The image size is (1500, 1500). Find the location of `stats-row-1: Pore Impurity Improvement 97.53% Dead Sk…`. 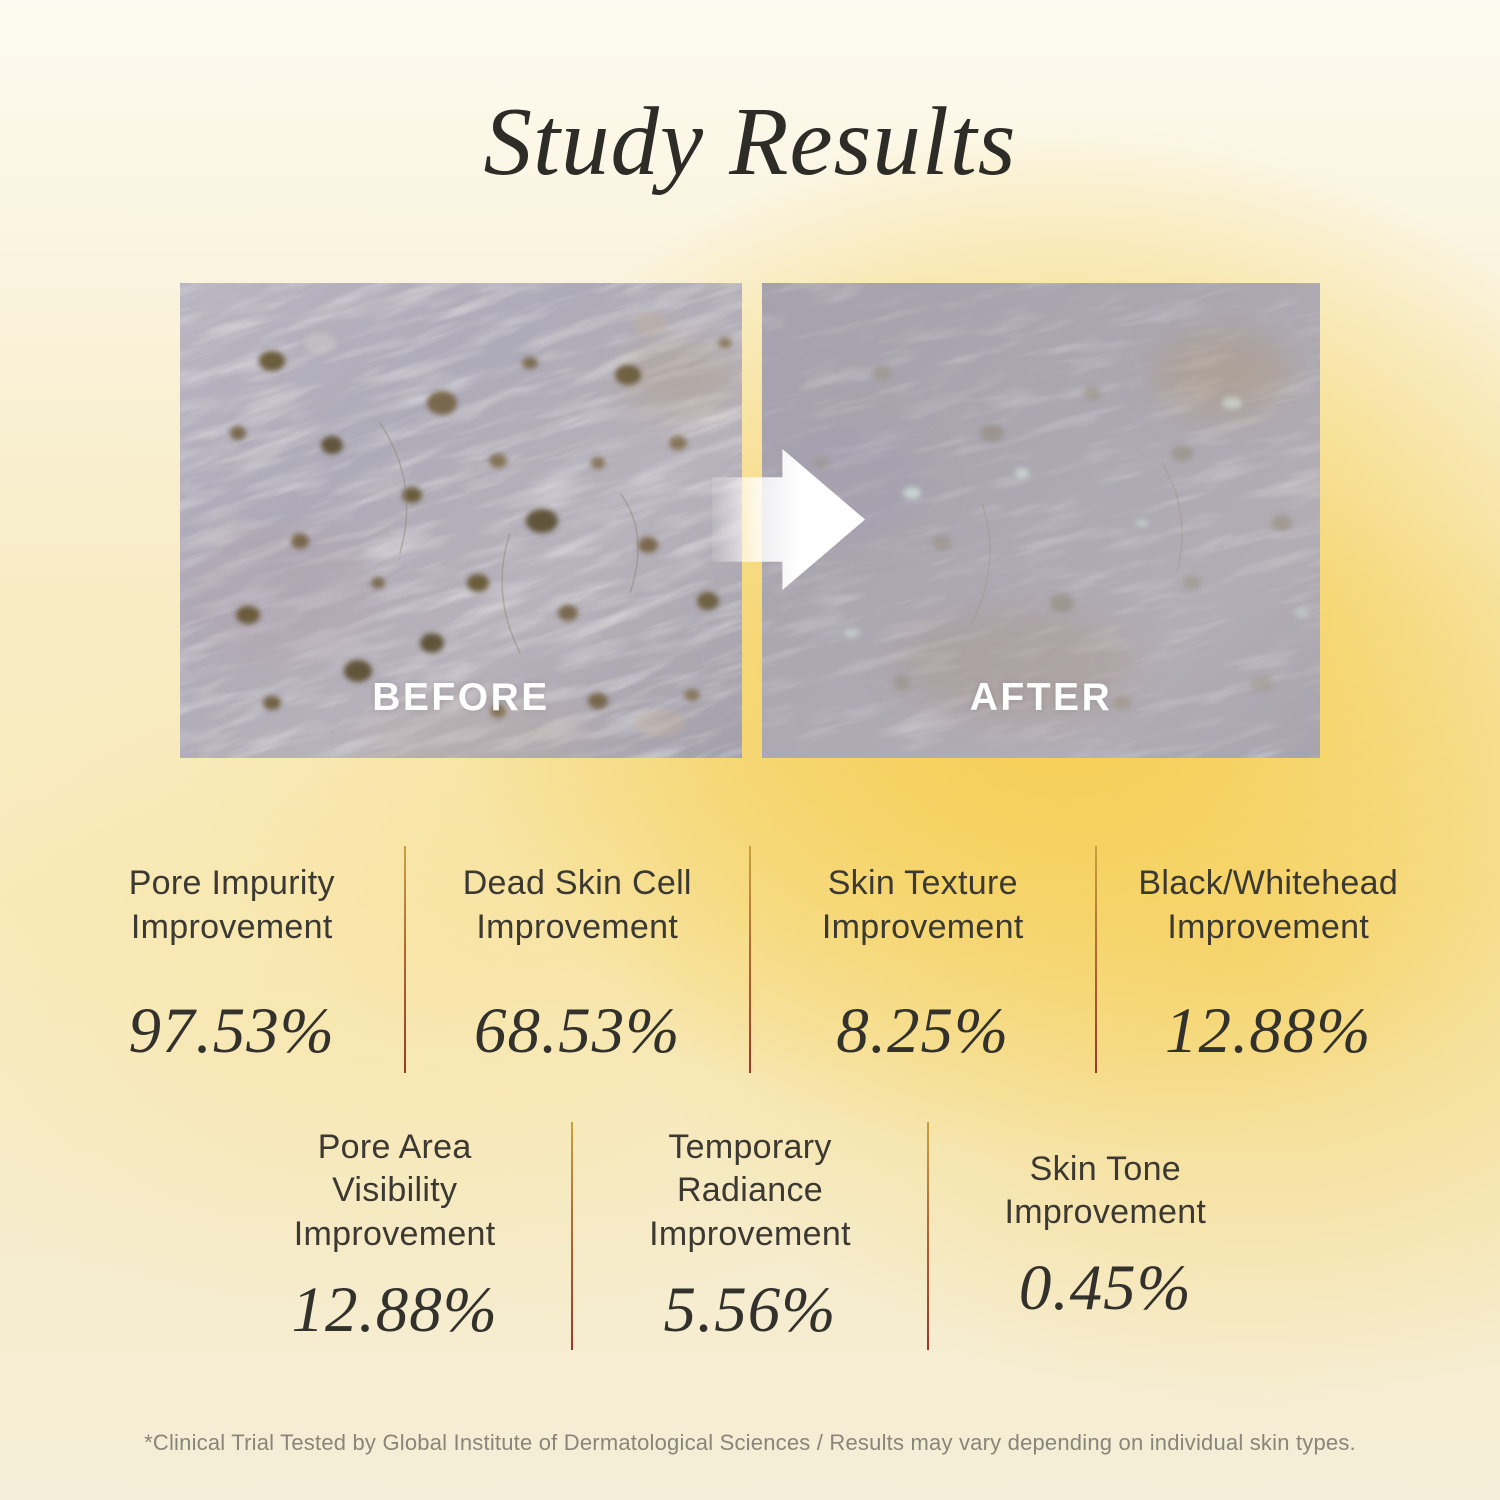

stats-row-1: Pore Impurity Improvement 97.53% Dead Sk… is located at coordinates (750, 959).